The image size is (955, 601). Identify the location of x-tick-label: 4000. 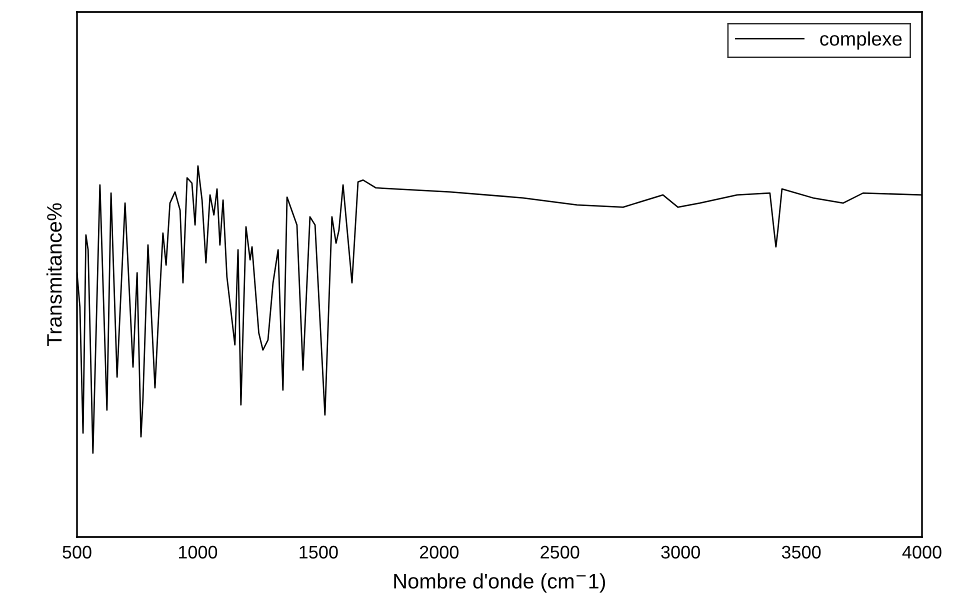
(922, 552).